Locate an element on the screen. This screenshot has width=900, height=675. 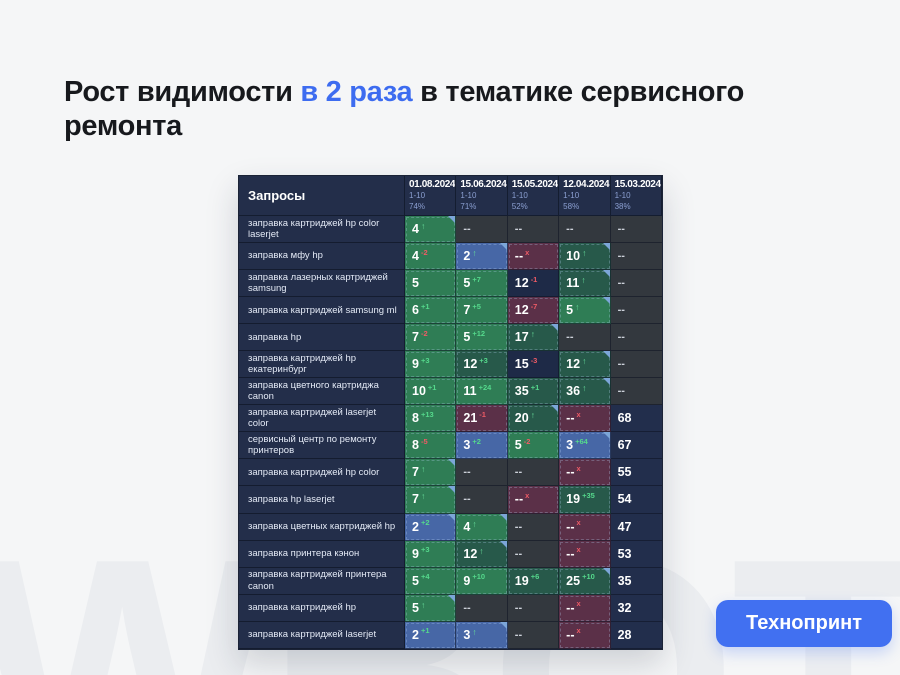
position-cell: 68 is located at coordinates (636, 419).